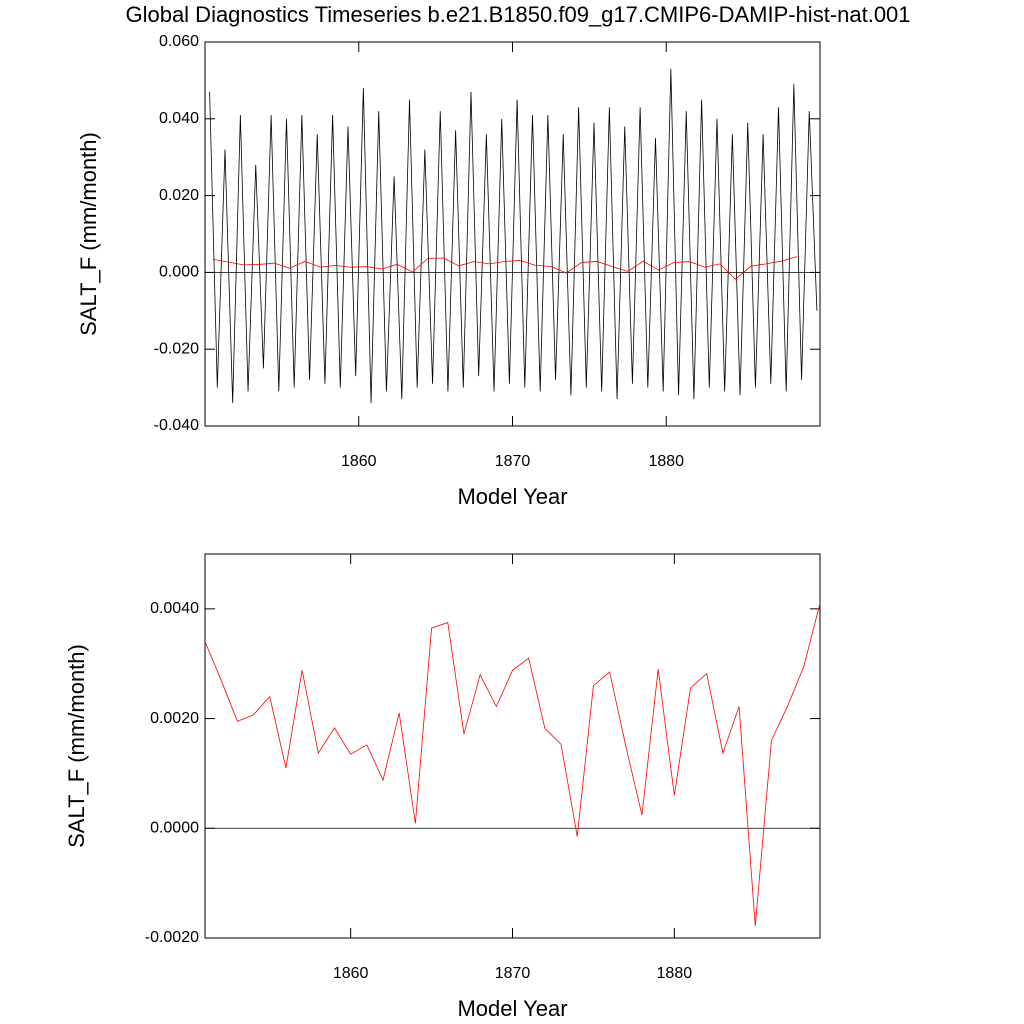 The width and height of the screenshot is (1024, 1024). Describe the element at coordinates (174, 608) in the screenshot. I see `y-tick-label: 0.0040` at that location.